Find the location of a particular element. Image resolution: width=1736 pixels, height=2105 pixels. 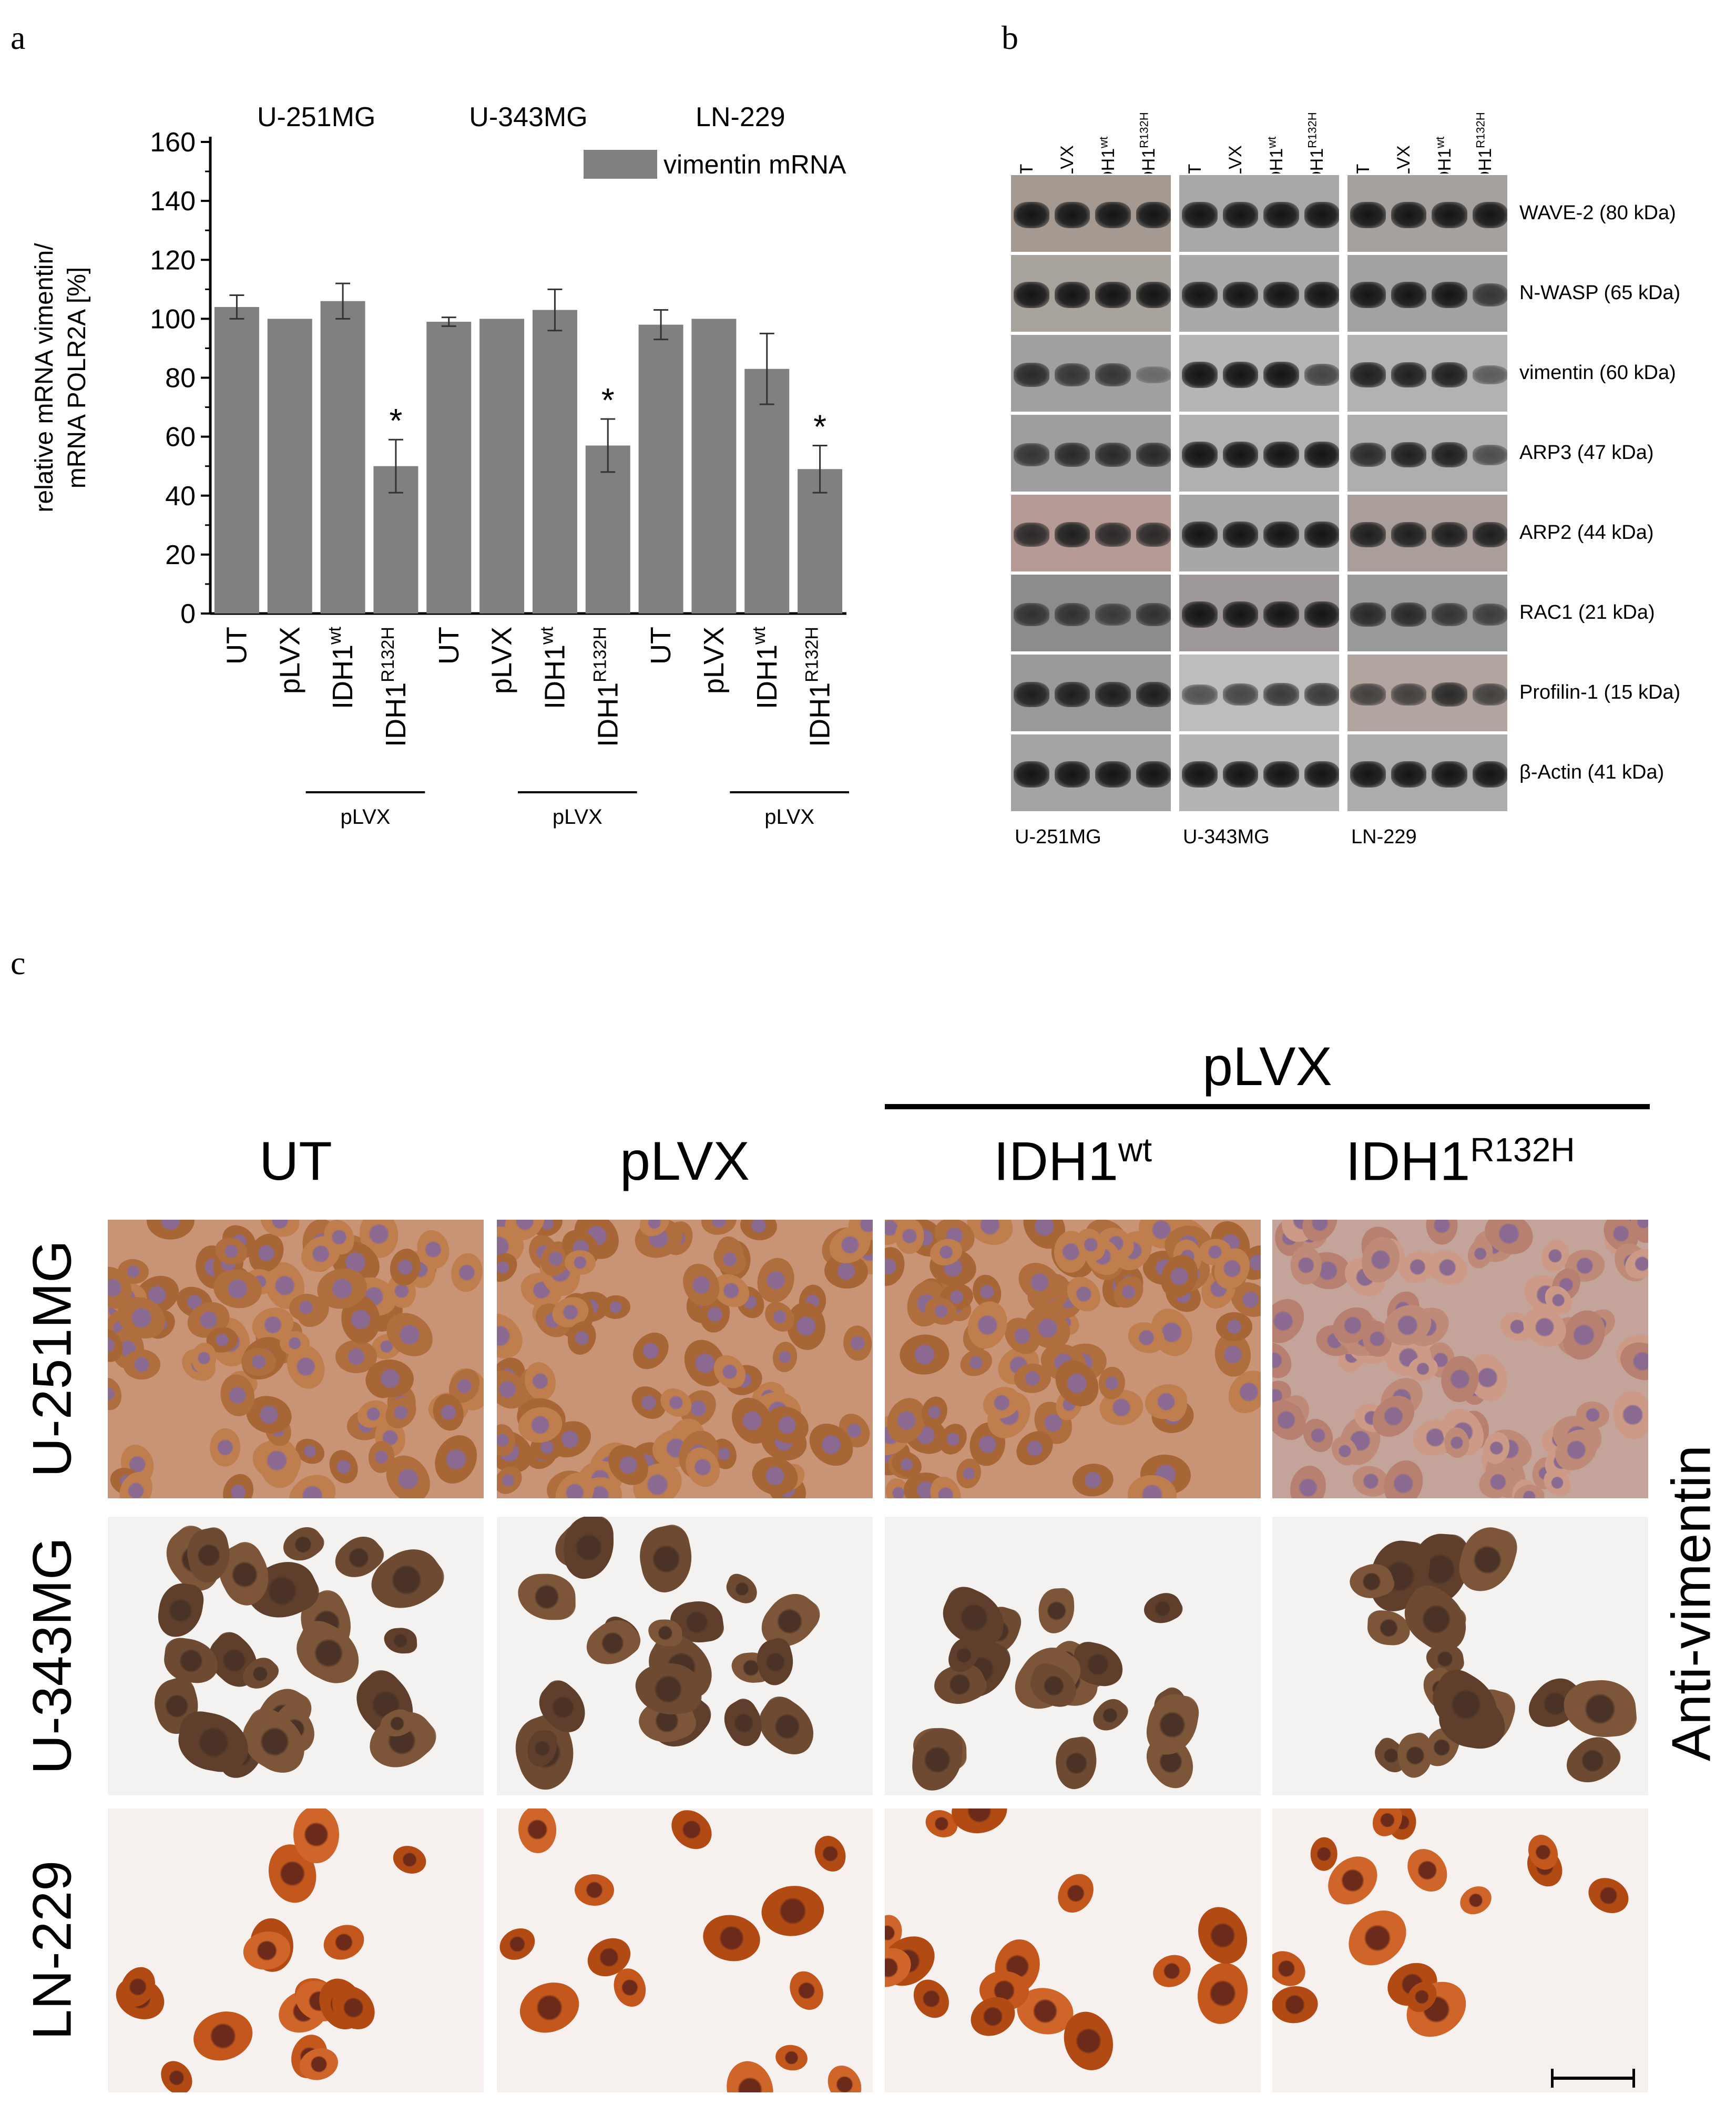

micro-column-label: UT is located at coordinates (295, 1161).